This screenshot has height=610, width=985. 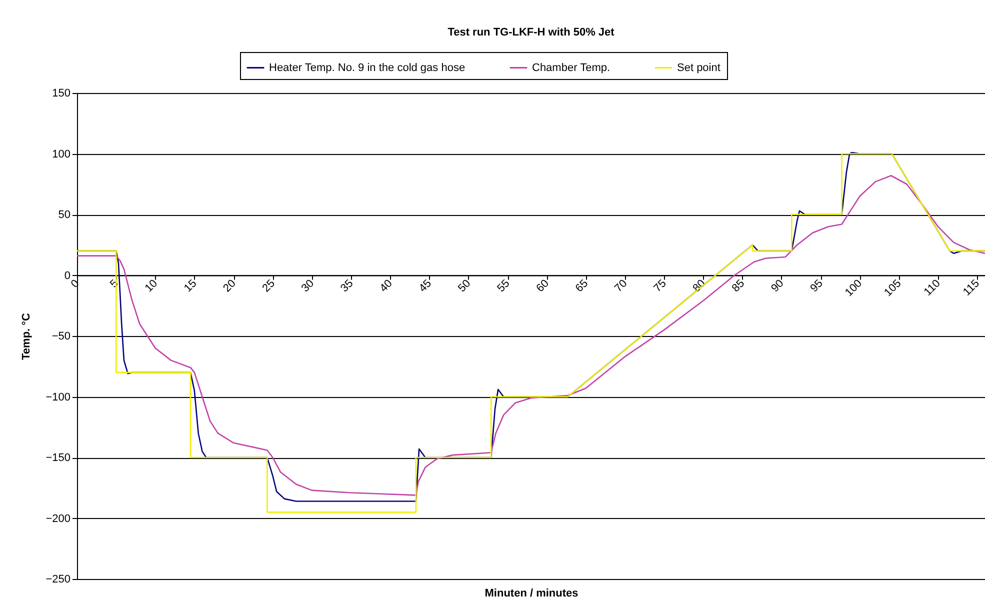 What do you see at coordinates (932, 288) in the screenshot?
I see `x-tick-label: 110` at bounding box center [932, 288].